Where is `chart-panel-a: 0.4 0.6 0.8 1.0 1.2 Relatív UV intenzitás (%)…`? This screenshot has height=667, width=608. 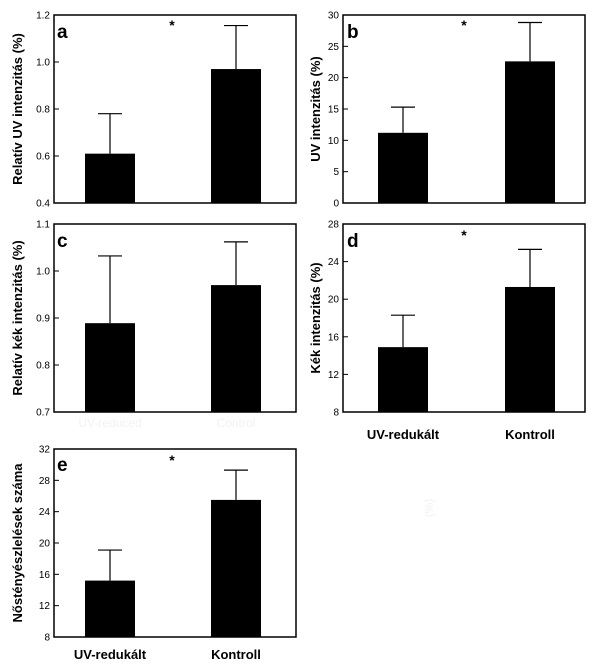
chart-panel-a: 0.4 0.6 0.8 1.0 1.2 Relatív UV intenzitás (%)… is located at coordinates (153, 110).